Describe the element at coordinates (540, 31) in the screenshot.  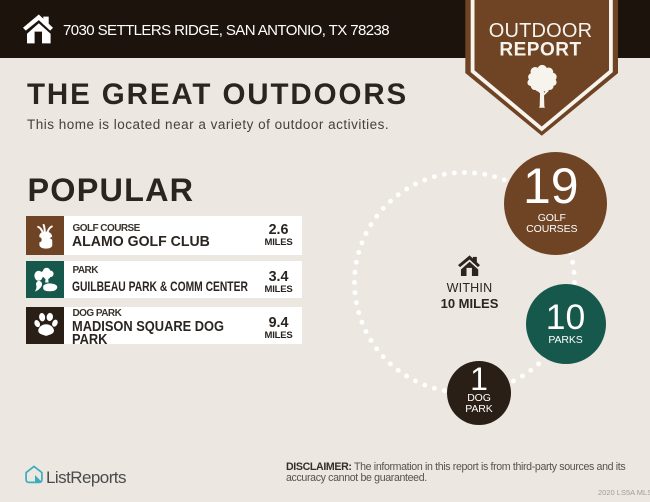
I see `svg-text: OUTDOOR` at that location.